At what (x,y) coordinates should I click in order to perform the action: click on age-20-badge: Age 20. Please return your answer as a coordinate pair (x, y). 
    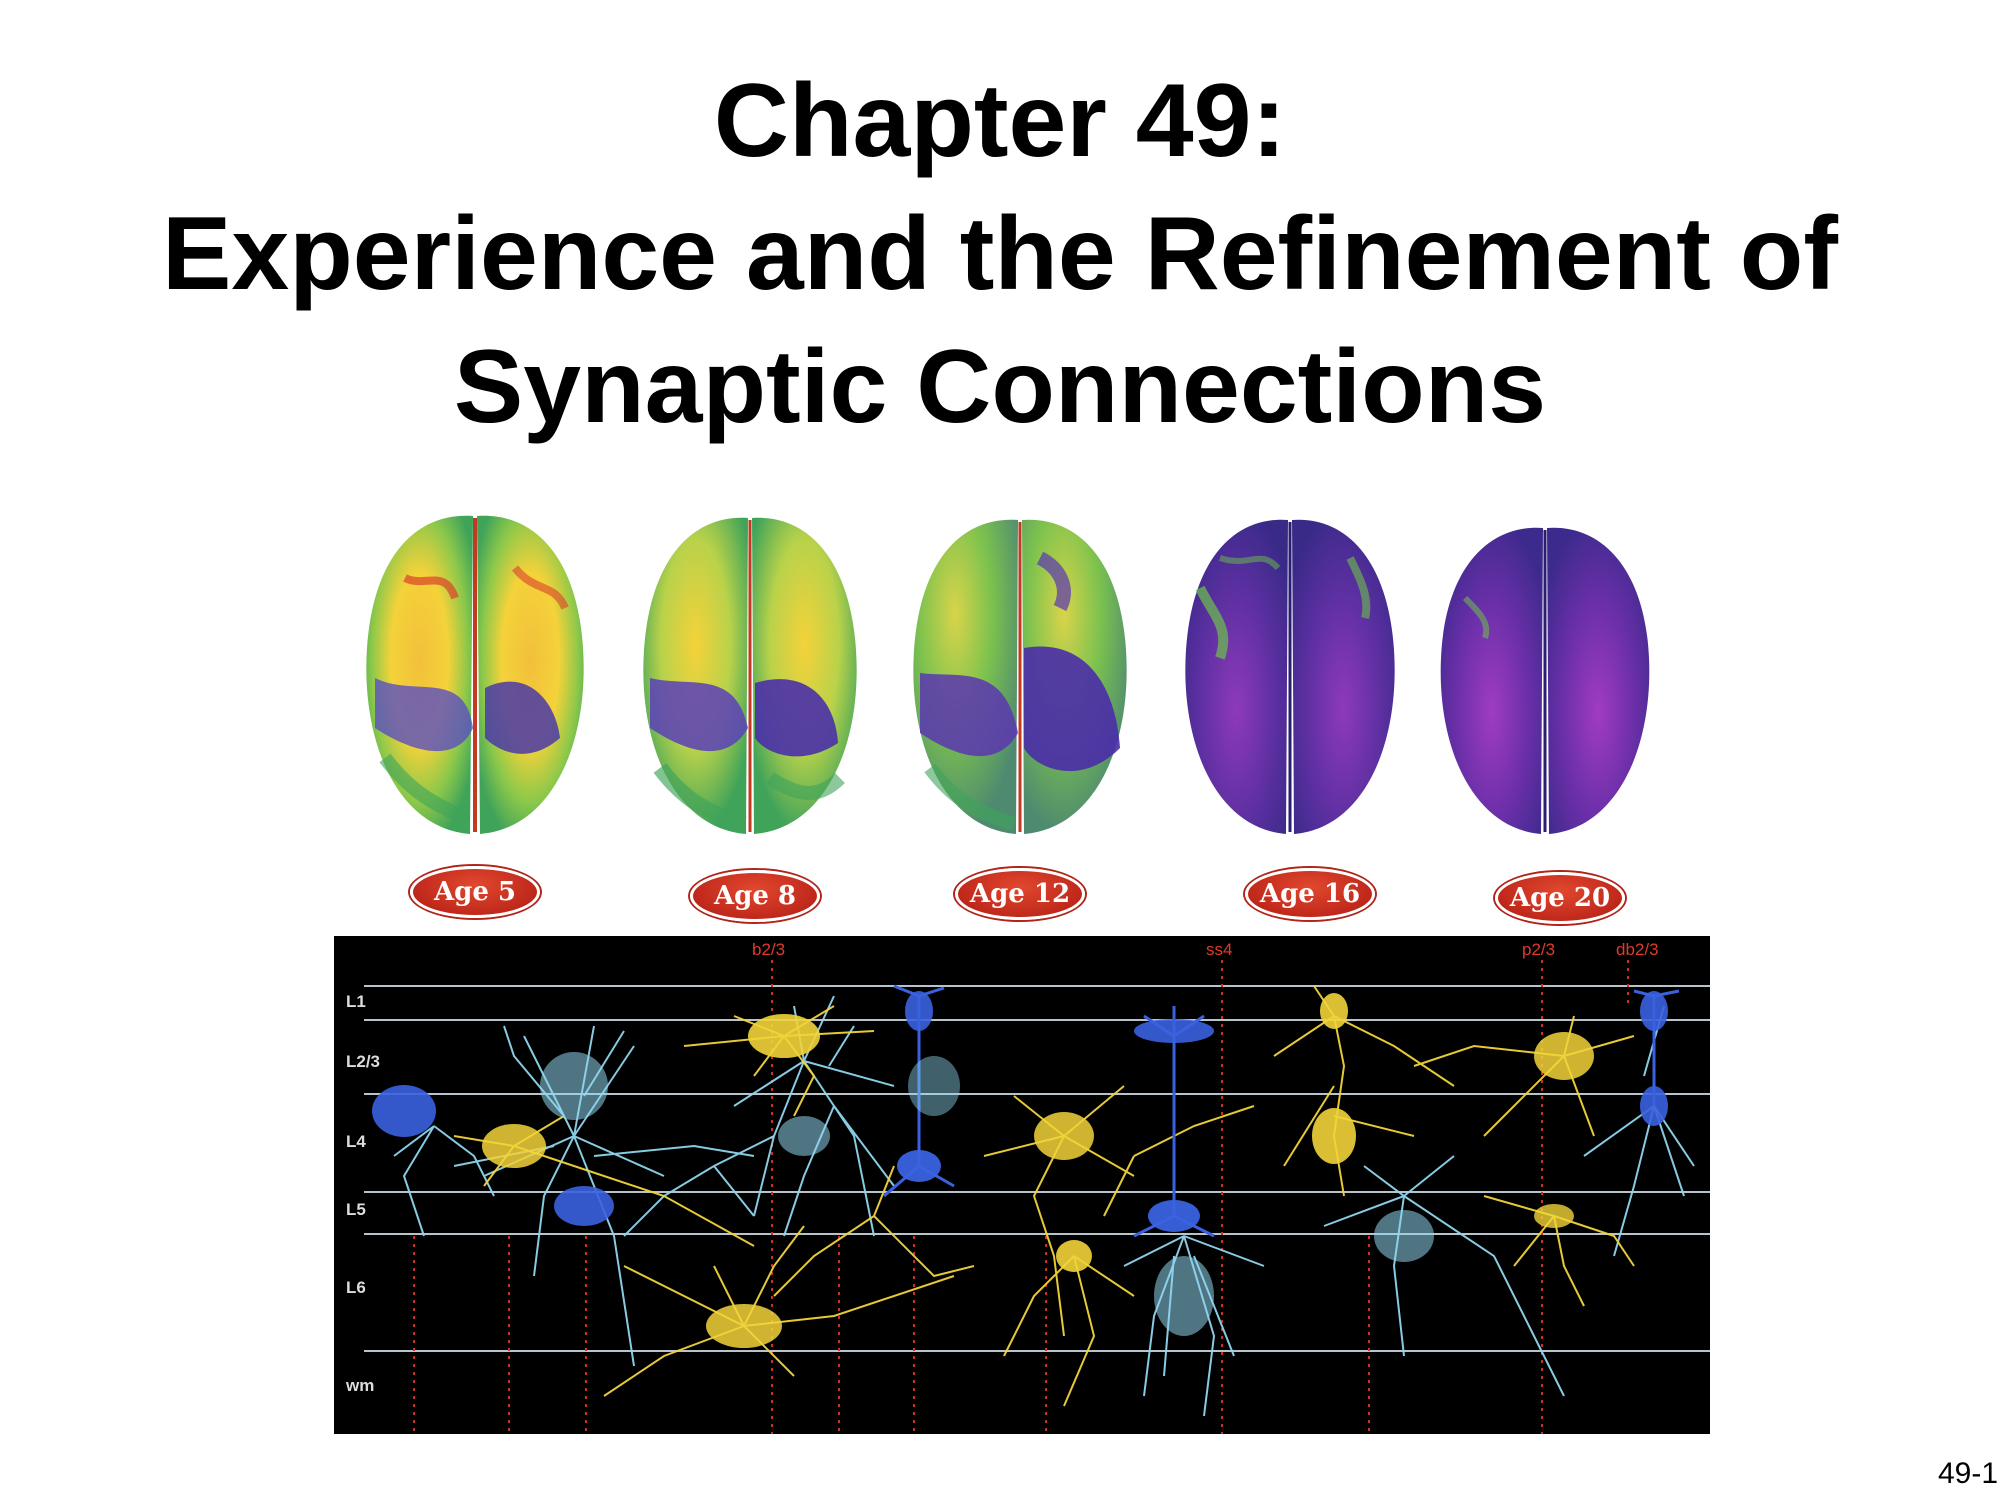
    Looking at the image, I should click on (1560, 898).